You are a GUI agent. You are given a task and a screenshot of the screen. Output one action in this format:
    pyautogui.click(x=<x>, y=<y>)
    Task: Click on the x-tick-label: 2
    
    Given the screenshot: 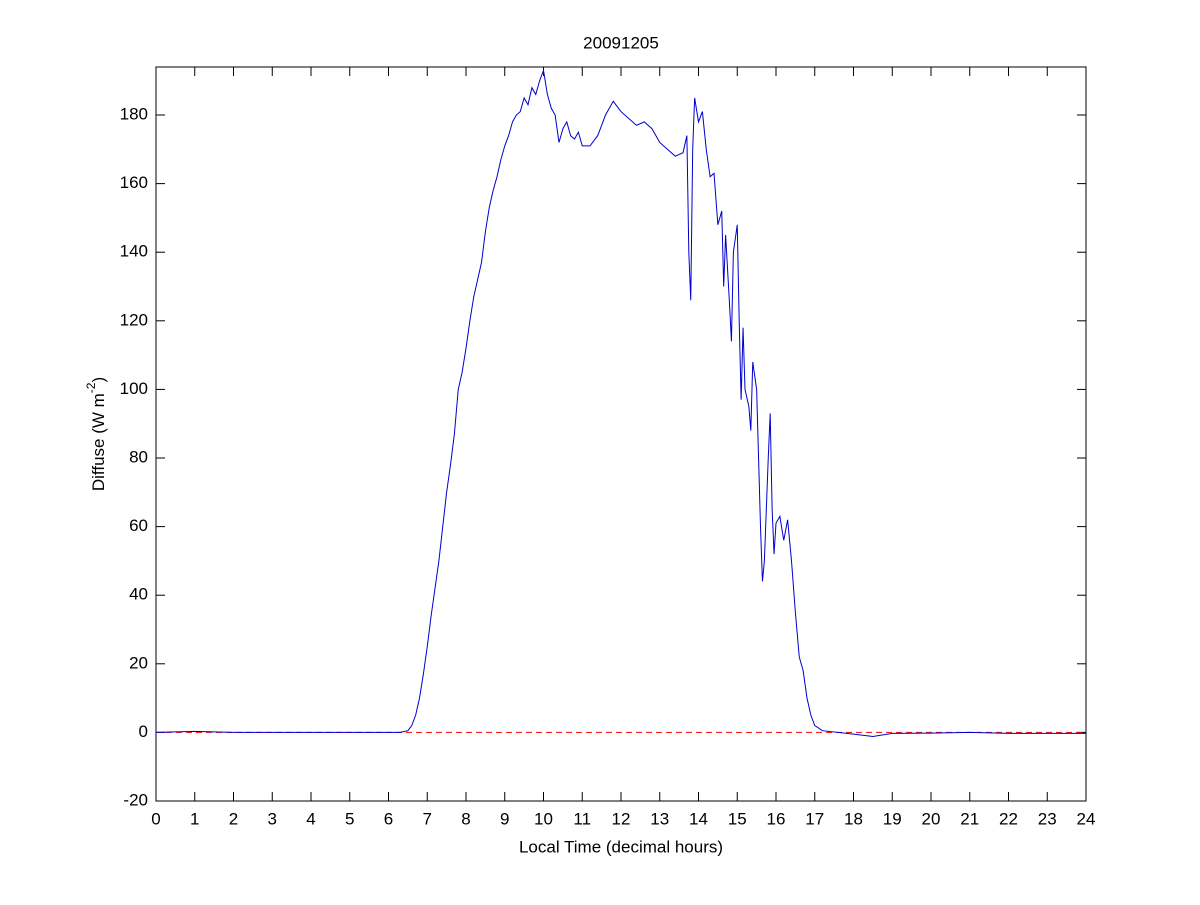 What is the action you would take?
    pyautogui.click(x=233, y=818)
    